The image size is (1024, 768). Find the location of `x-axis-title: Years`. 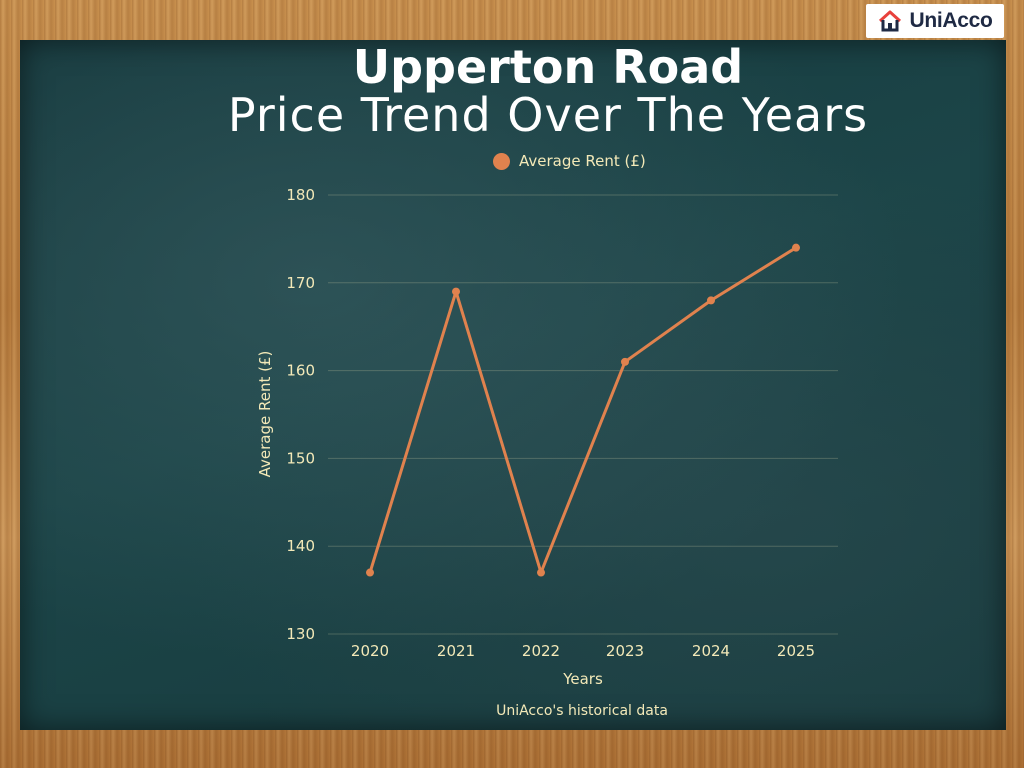

x-axis-title: Years is located at coordinates (582, 679).